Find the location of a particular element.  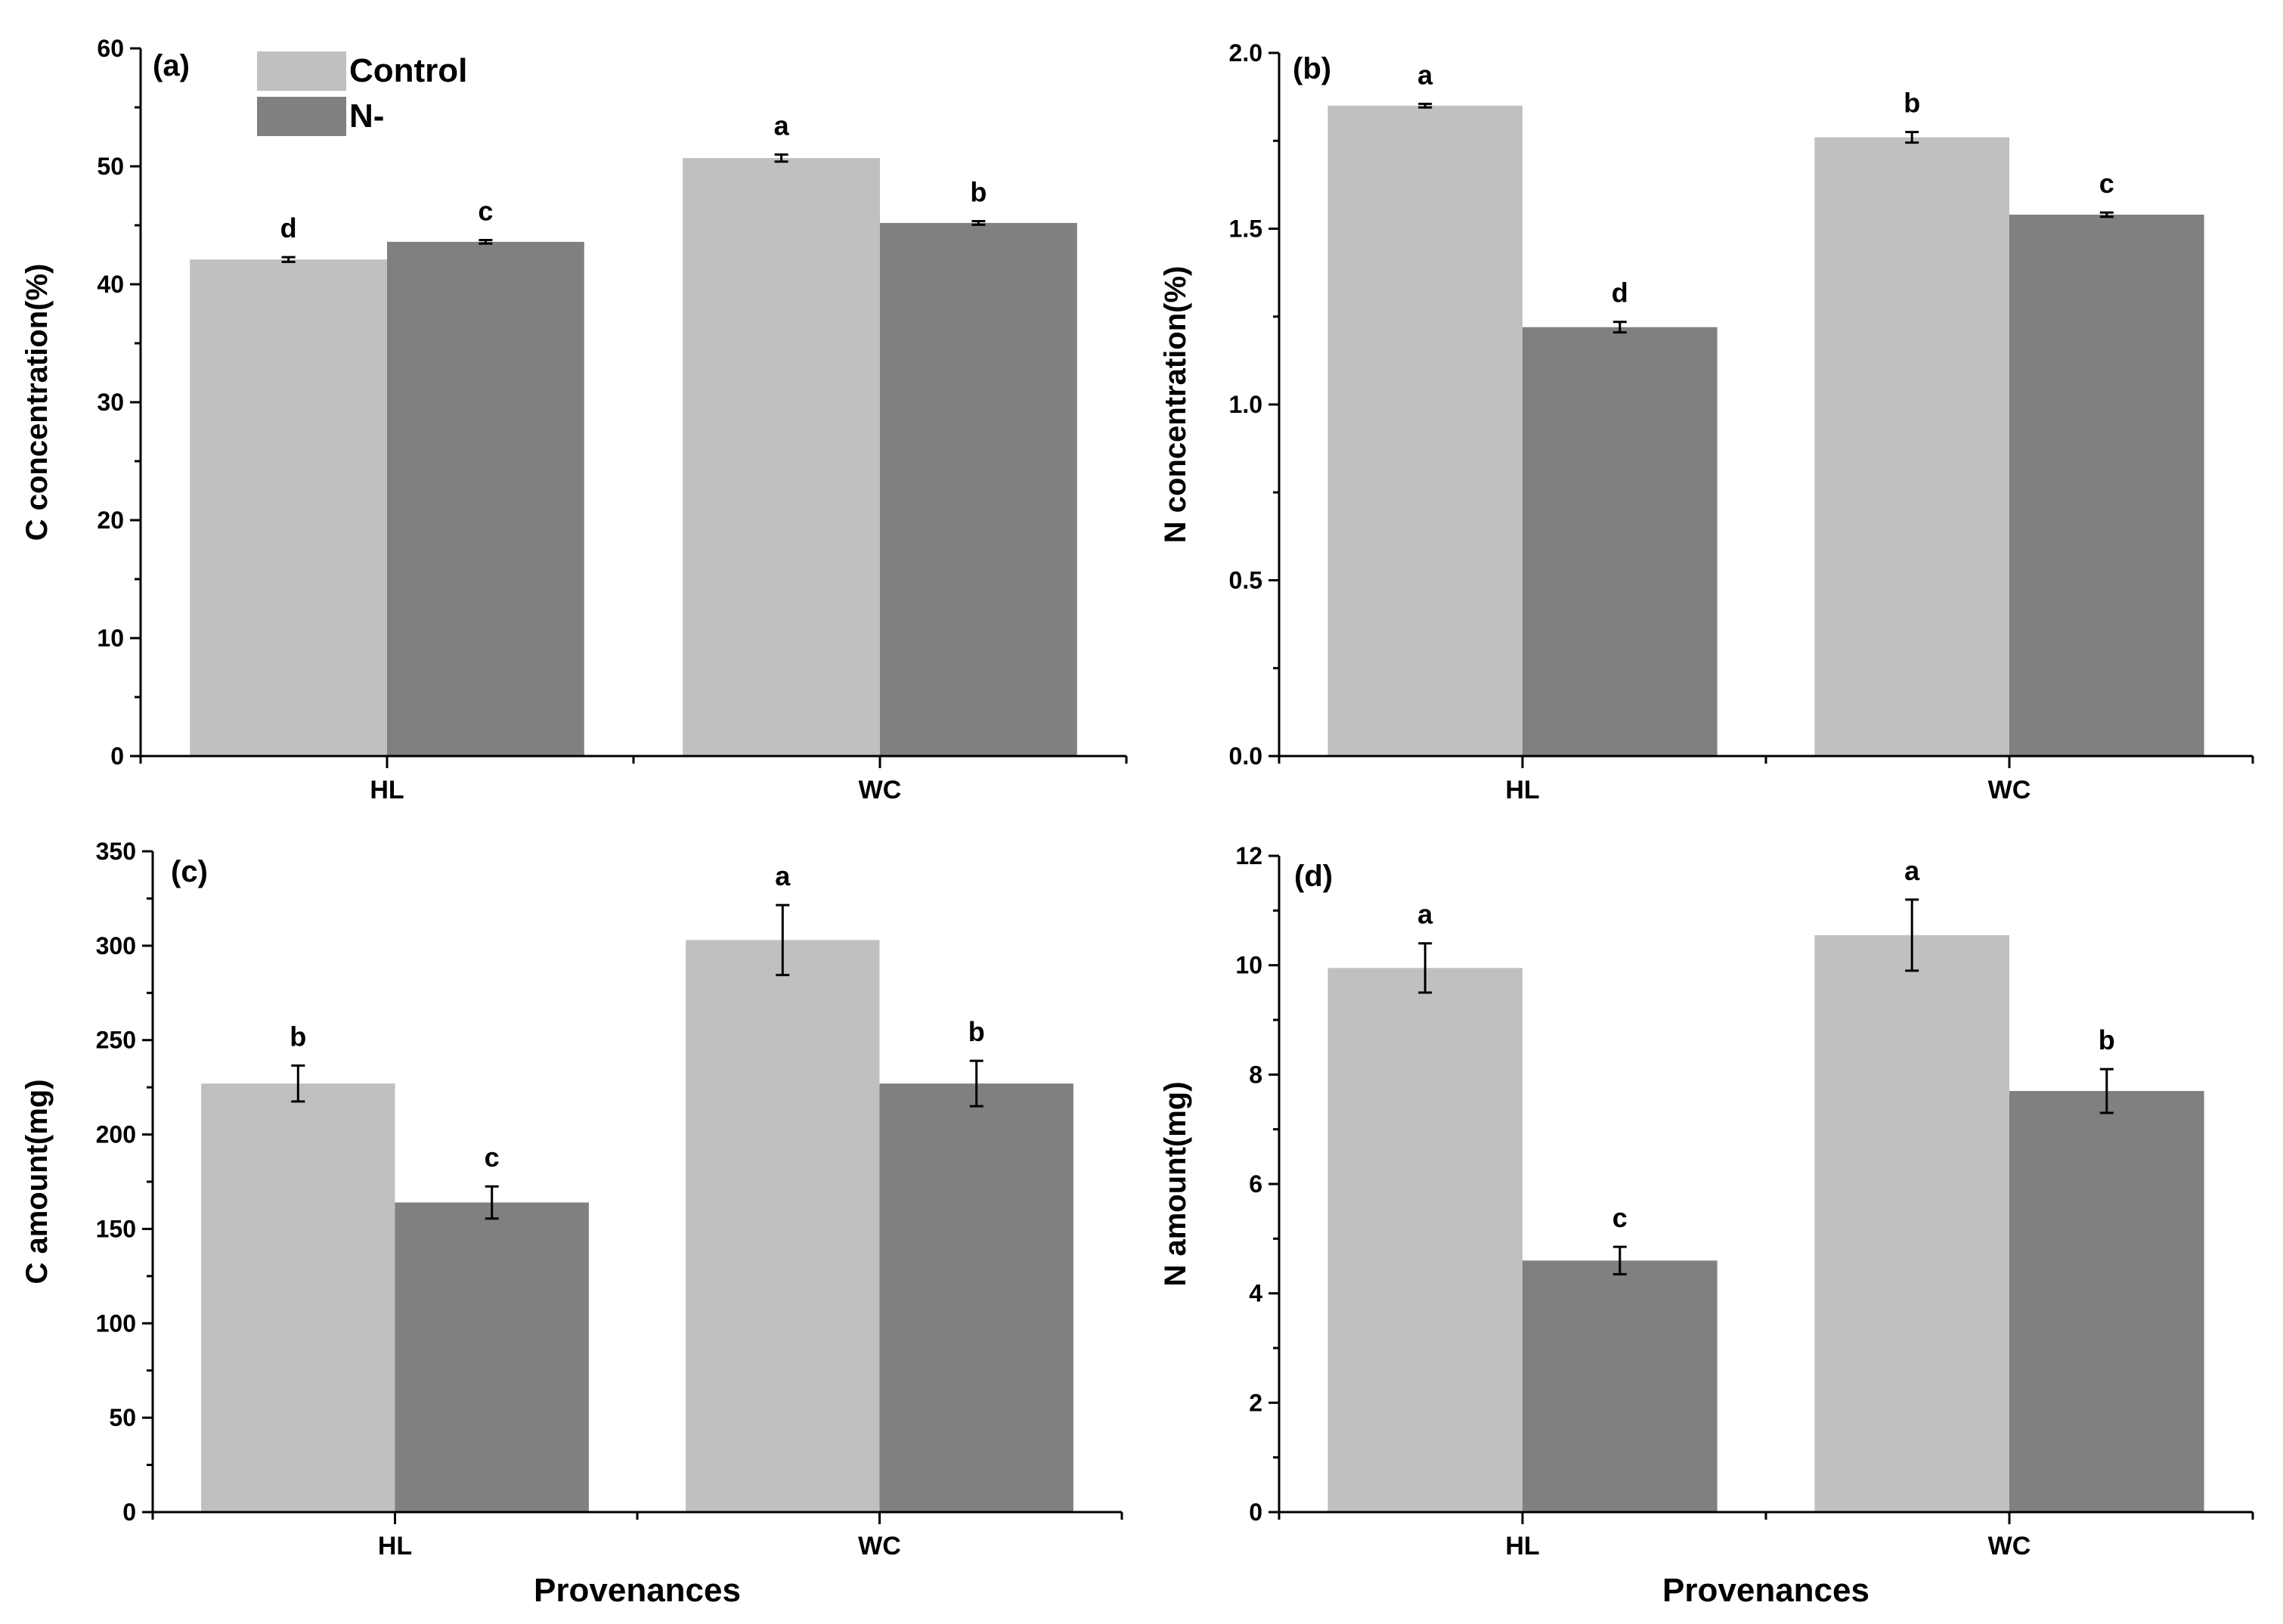

y-axis-title: C concentration(%) is located at coordinates (37, 402).